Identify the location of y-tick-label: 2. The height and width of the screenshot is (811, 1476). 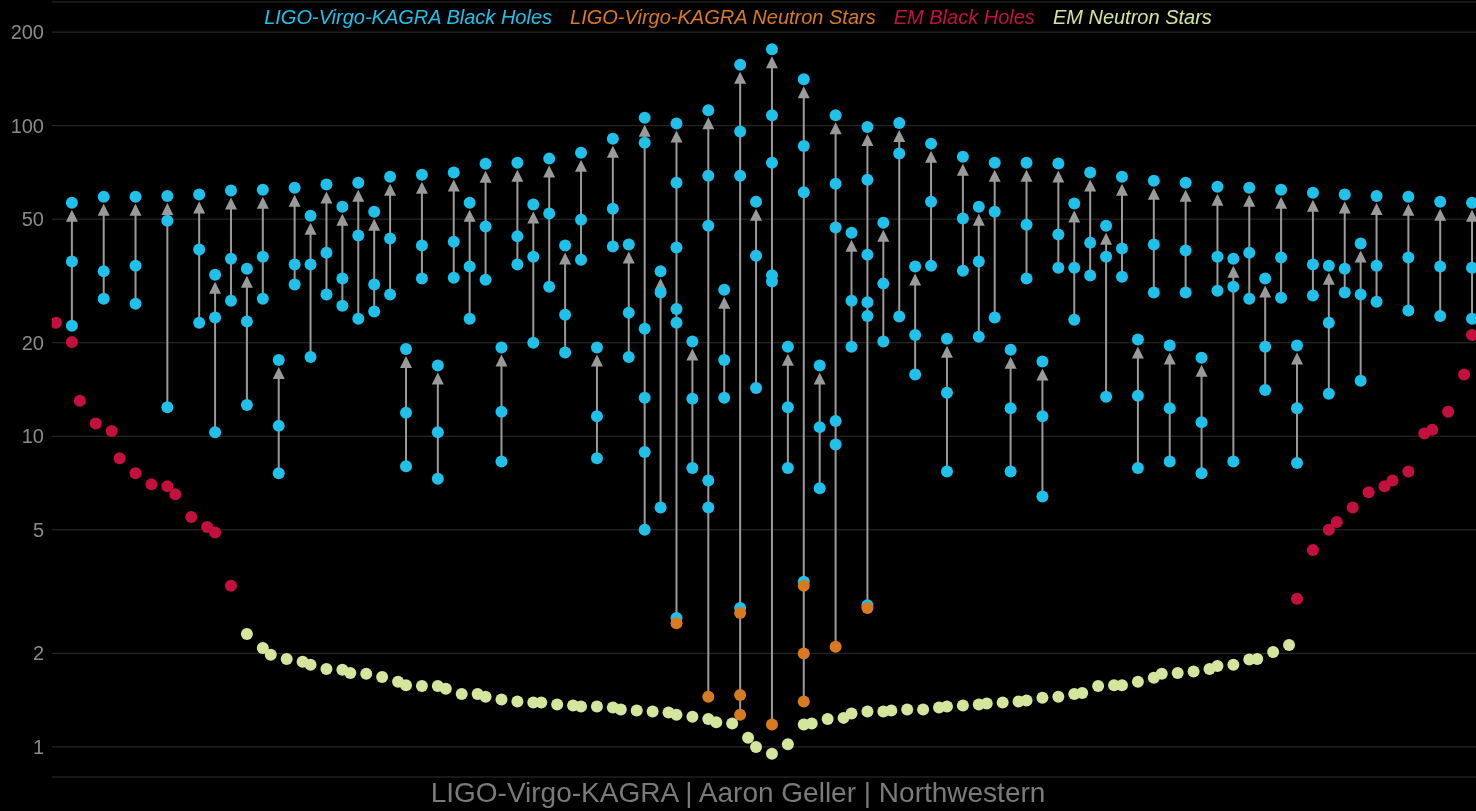
(38, 653).